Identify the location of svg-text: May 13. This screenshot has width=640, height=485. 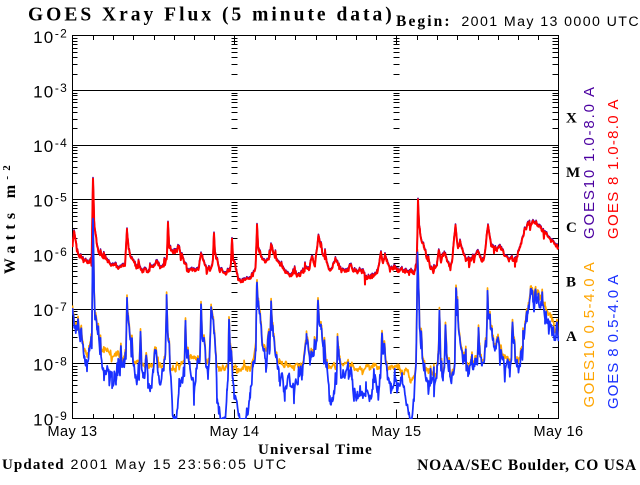
(73, 432).